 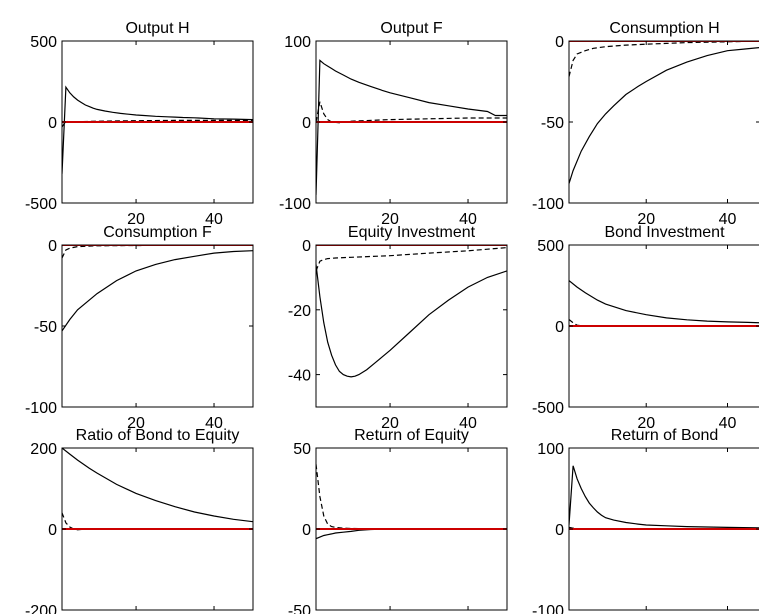 I want to click on panel-title: Ratio of Bond to Equity, so click(x=158, y=435).